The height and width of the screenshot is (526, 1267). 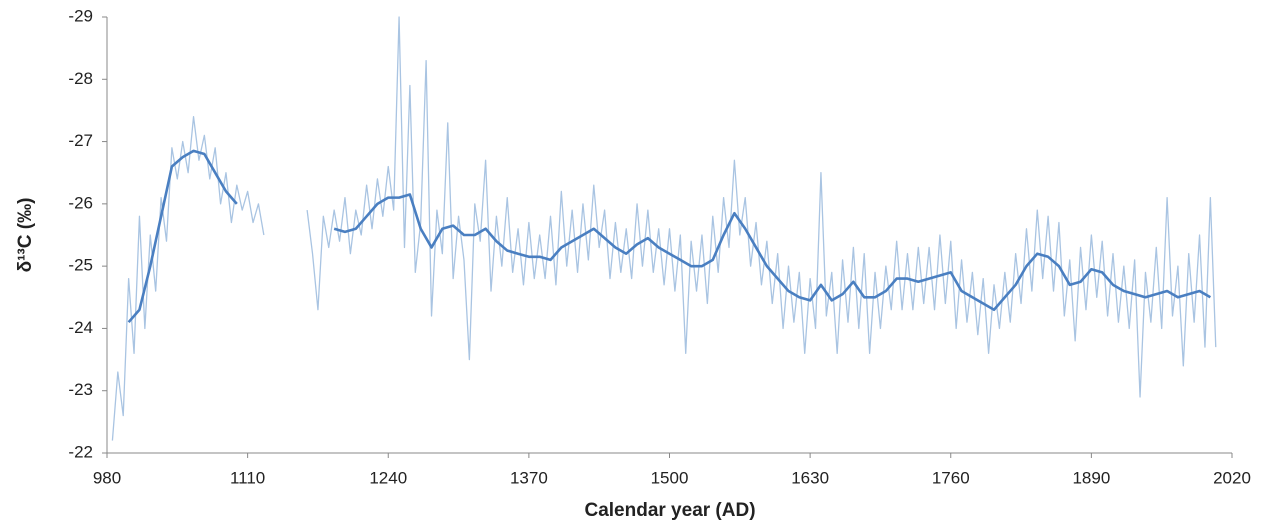 I want to click on y-tick-label: -29, so click(x=80, y=15).